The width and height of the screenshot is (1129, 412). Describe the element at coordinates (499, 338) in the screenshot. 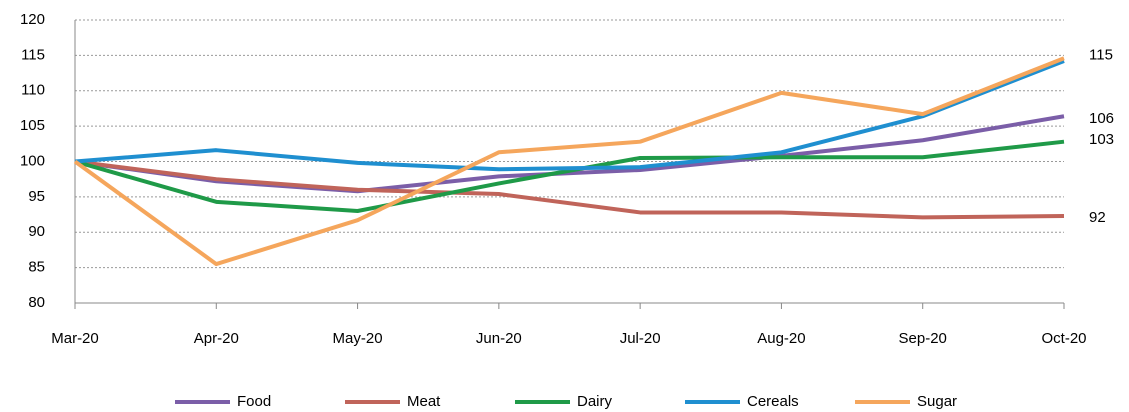

I see `x-tick-label: Jun-20` at that location.